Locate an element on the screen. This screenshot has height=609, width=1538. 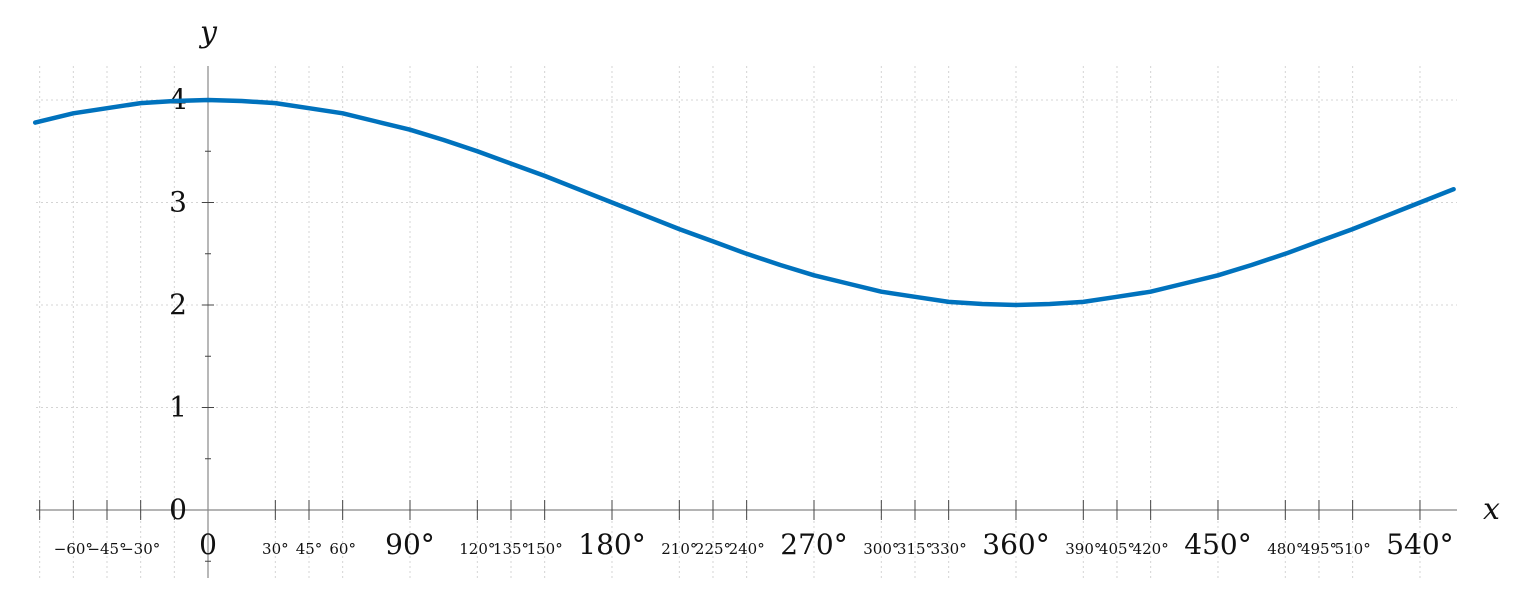
x-tick-label-major: 180° is located at coordinates (611, 544).